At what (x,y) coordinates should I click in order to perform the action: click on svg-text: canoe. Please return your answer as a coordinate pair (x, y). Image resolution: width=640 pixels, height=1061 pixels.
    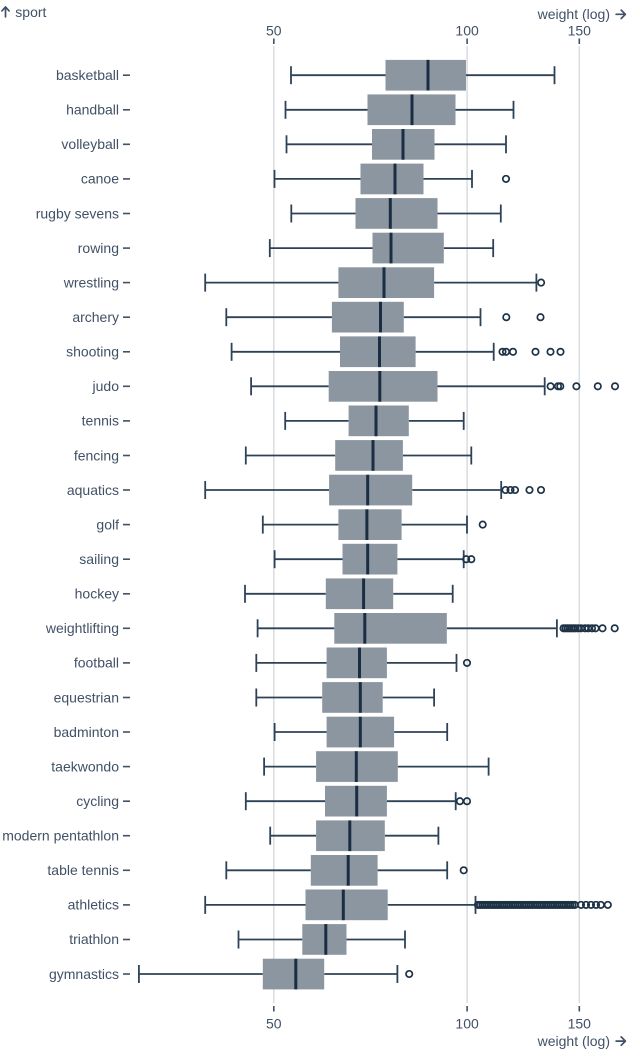
    Looking at the image, I should click on (100, 179).